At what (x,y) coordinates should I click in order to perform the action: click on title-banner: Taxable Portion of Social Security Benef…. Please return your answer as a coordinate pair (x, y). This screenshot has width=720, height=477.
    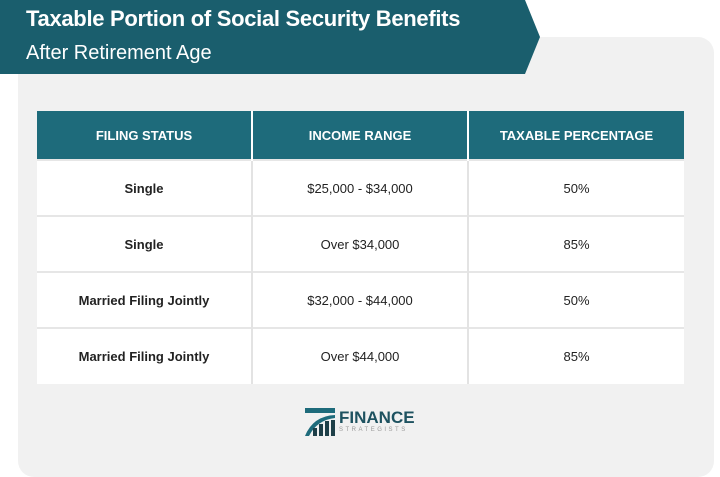
    Looking at the image, I should click on (270, 37).